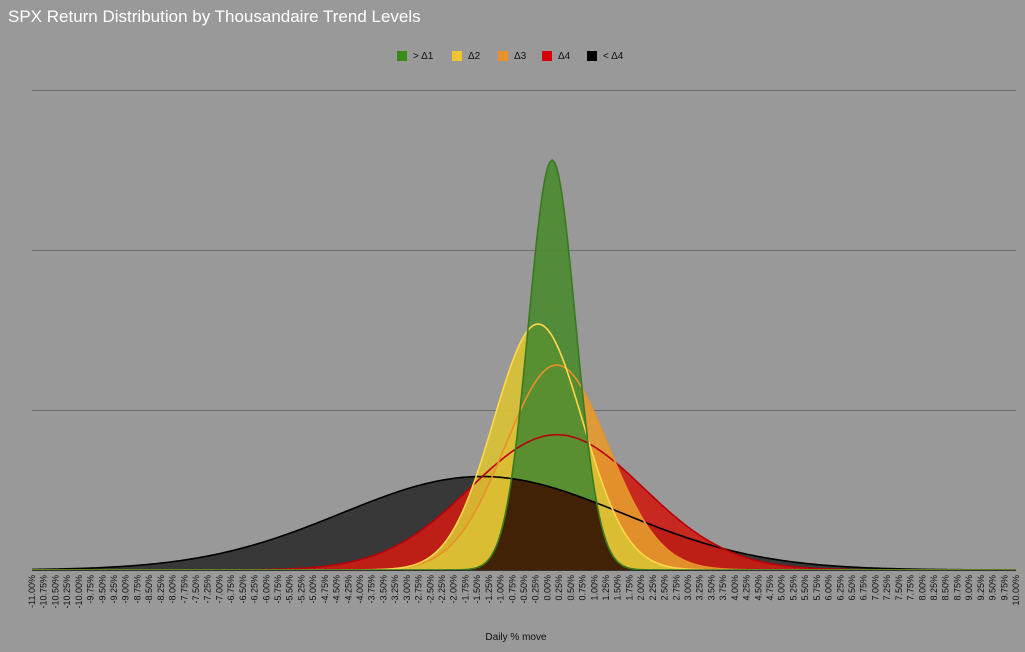 The height and width of the screenshot is (652, 1025). I want to click on x-tick-label: -2.75%, so click(419, 589).